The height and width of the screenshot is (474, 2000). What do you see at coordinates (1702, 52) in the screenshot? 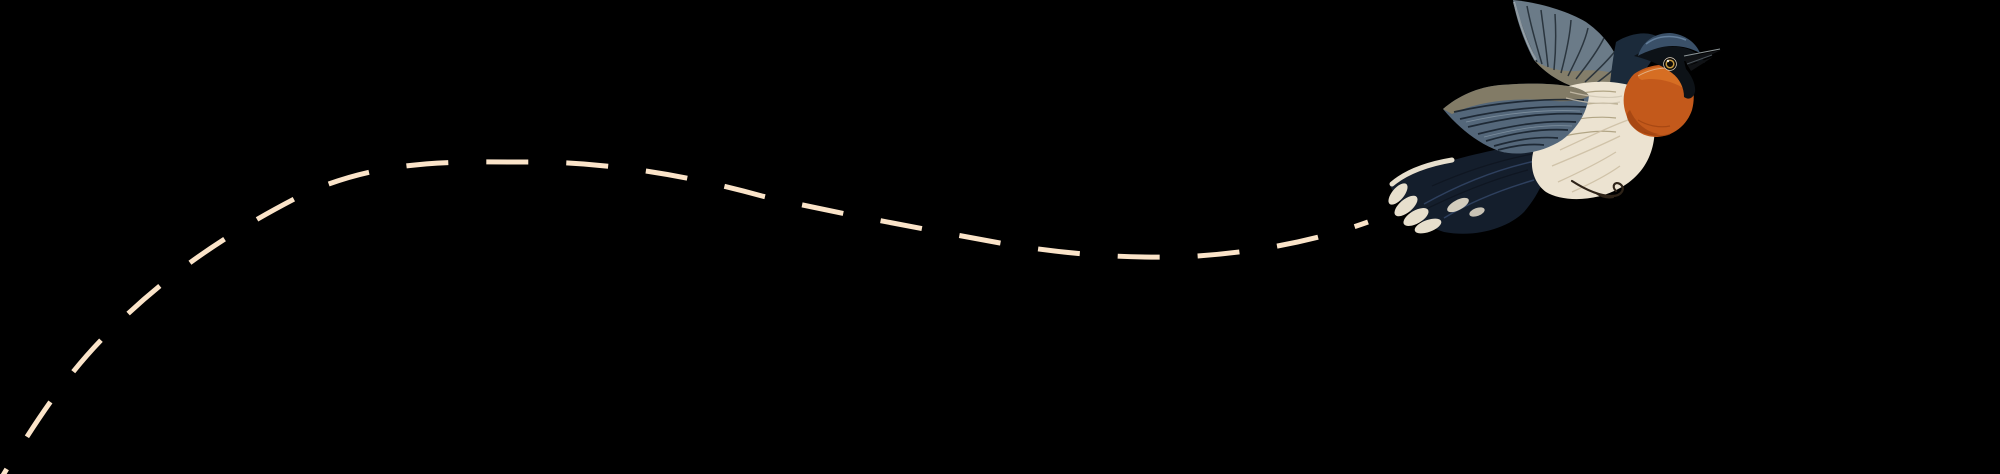
I see `beak-culmen-highlight` at bounding box center [1702, 52].